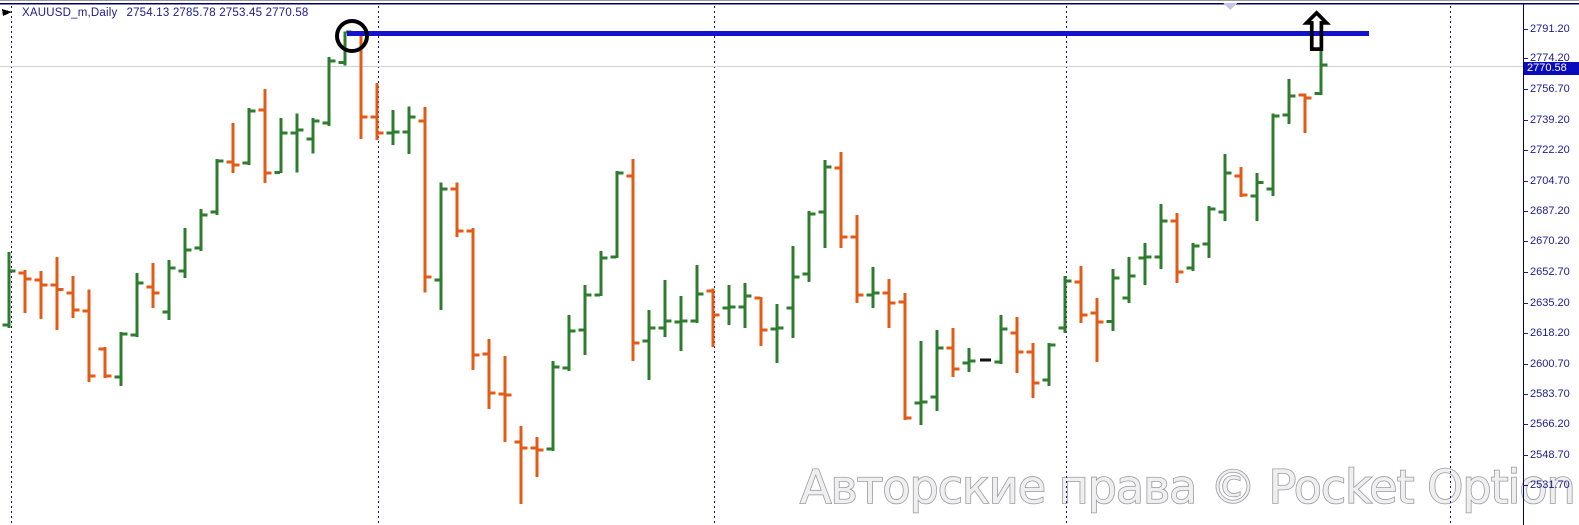  Describe the element at coordinates (1550, 455) in the screenshot. I see `axis-price-label: 2548.70` at that location.